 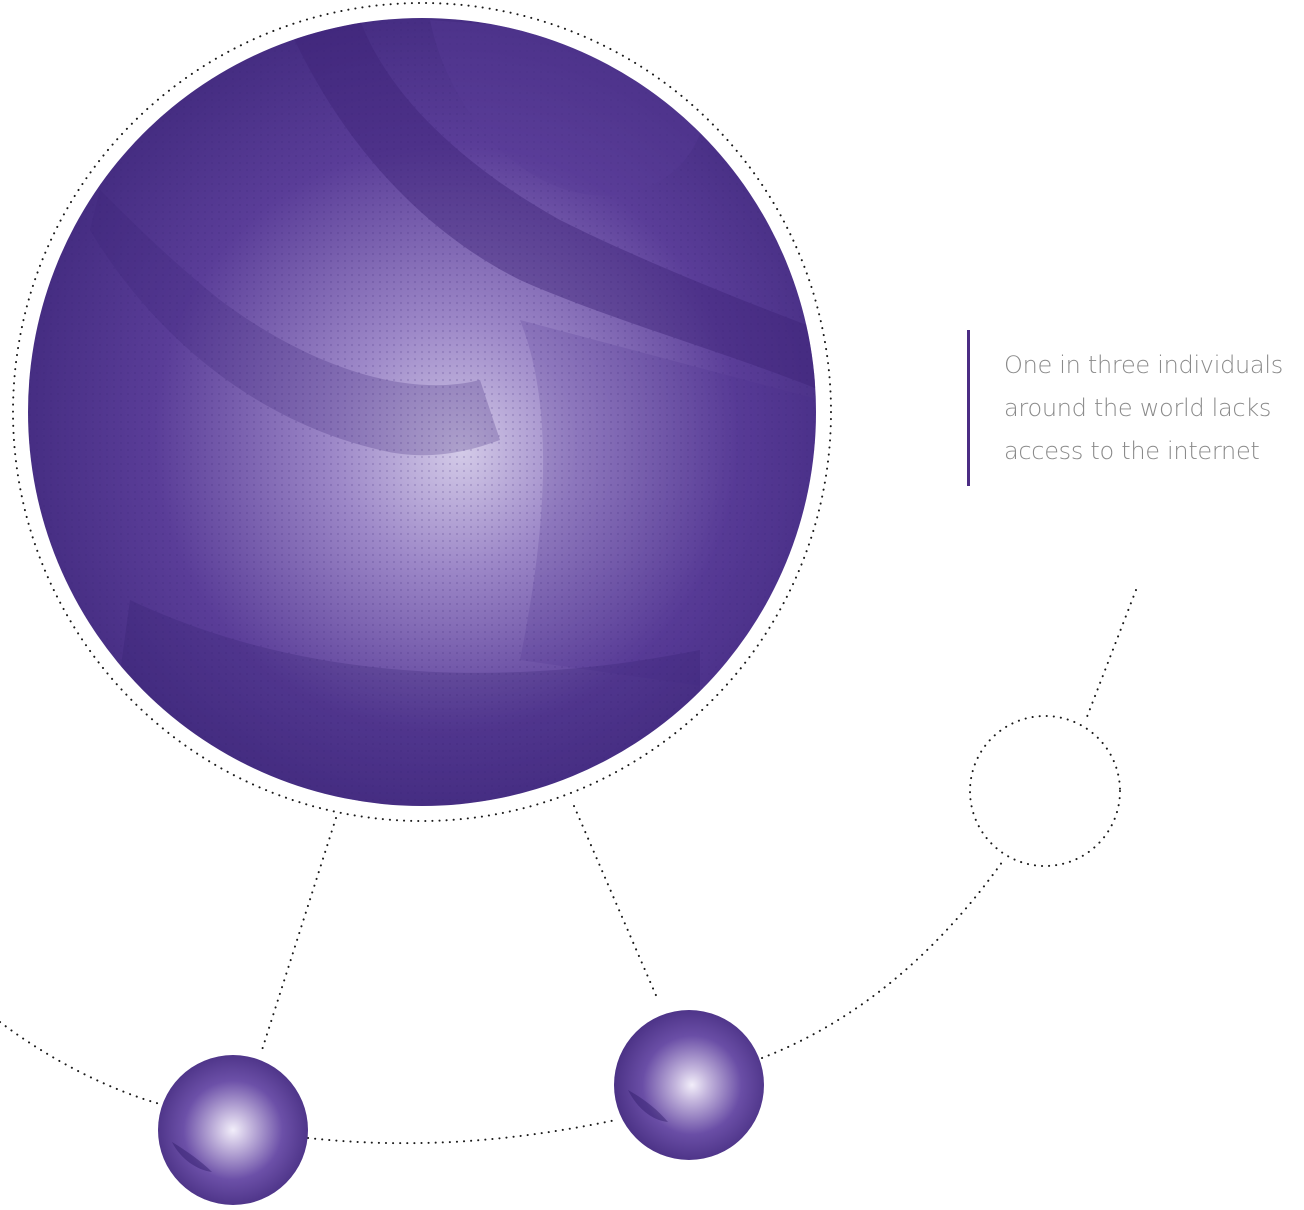 I want to click on connector-line-left, so click(x=299, y=934).